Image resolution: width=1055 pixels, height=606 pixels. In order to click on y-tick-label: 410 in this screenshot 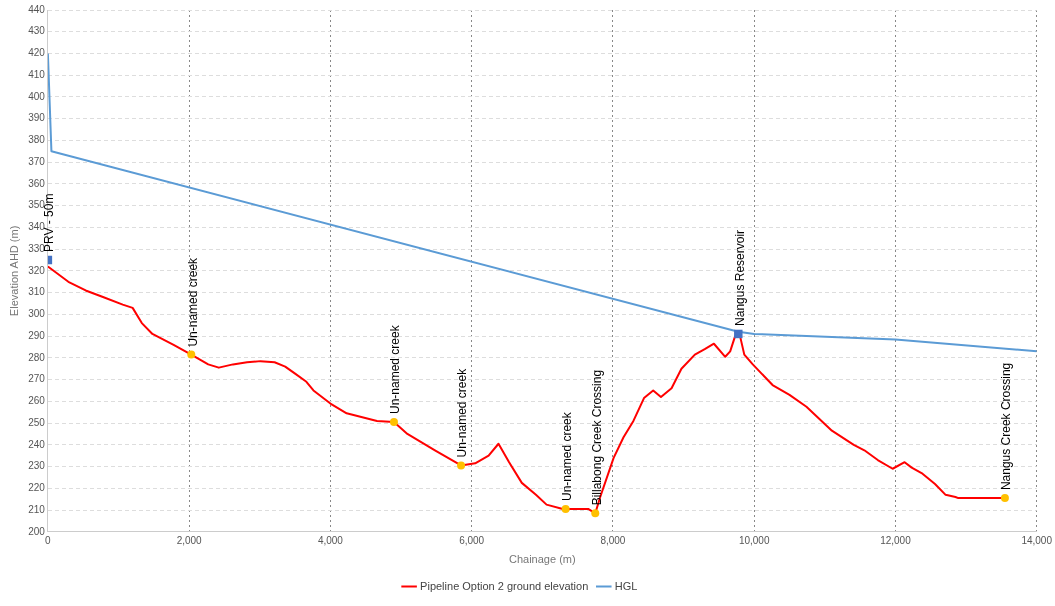, I will do `click(37, 74)`.